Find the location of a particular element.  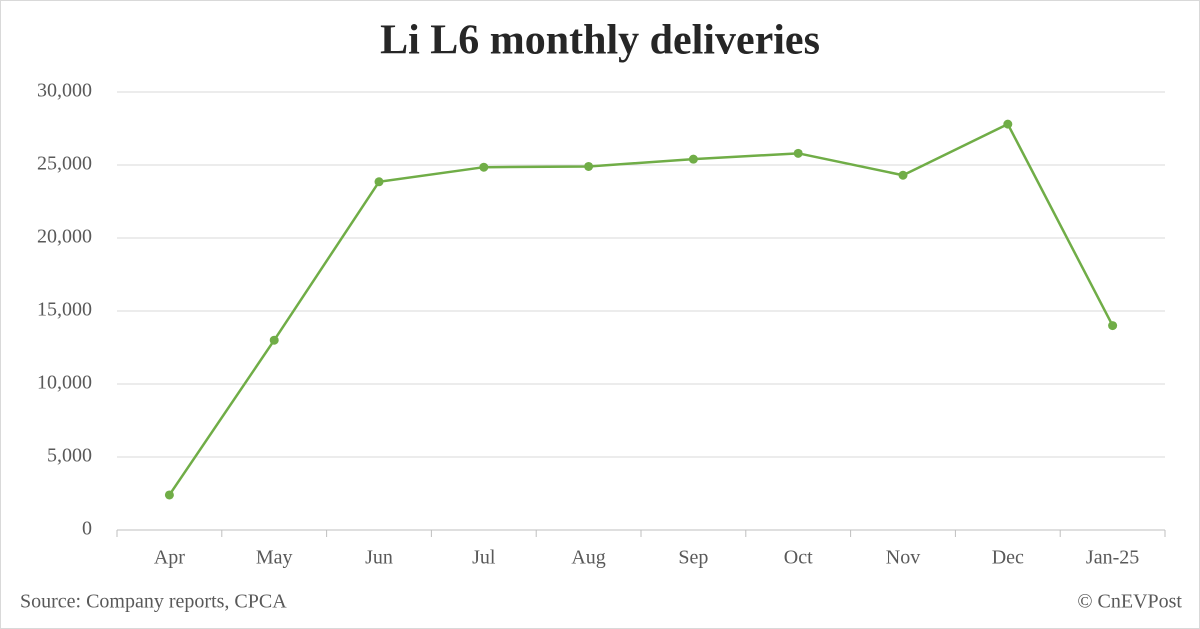

y-tick-label: 15,000 is located at coordinates (64, 310).